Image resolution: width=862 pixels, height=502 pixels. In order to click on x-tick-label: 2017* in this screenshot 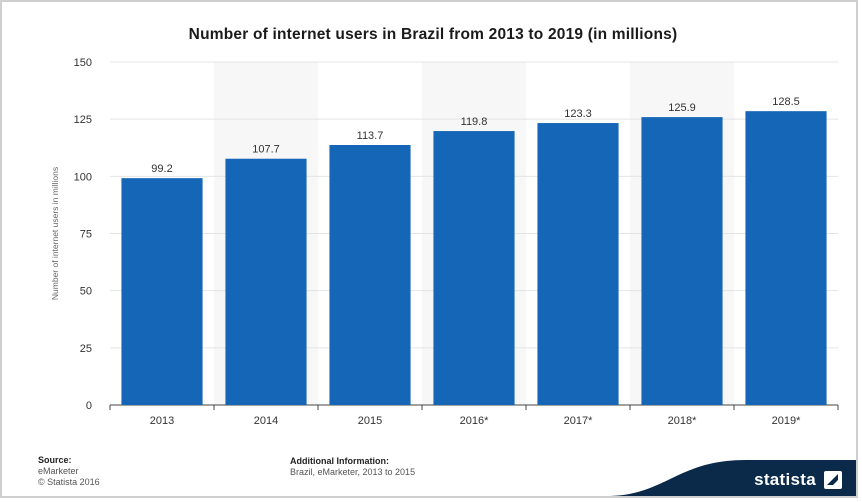, I will do `click(578, 421)`.